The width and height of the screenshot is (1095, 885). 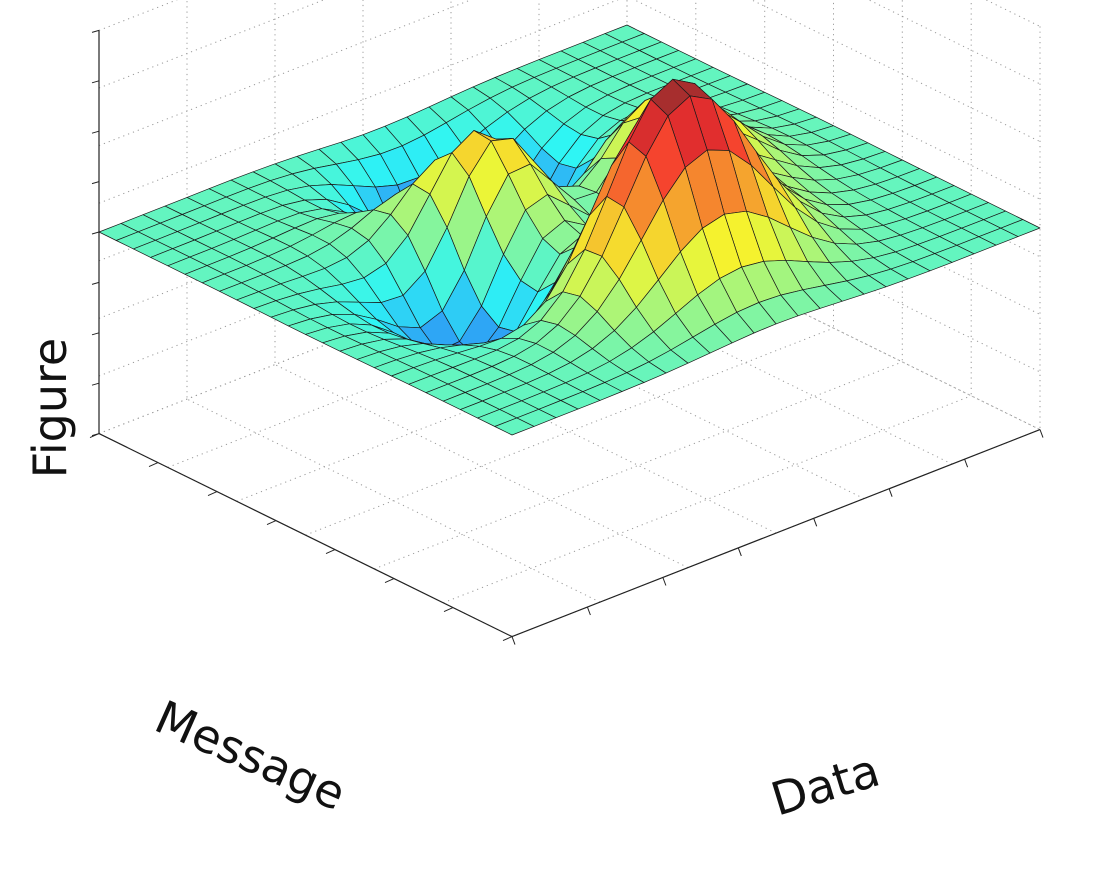 I want to click on y-axis-line, so click(x=305, y=535).